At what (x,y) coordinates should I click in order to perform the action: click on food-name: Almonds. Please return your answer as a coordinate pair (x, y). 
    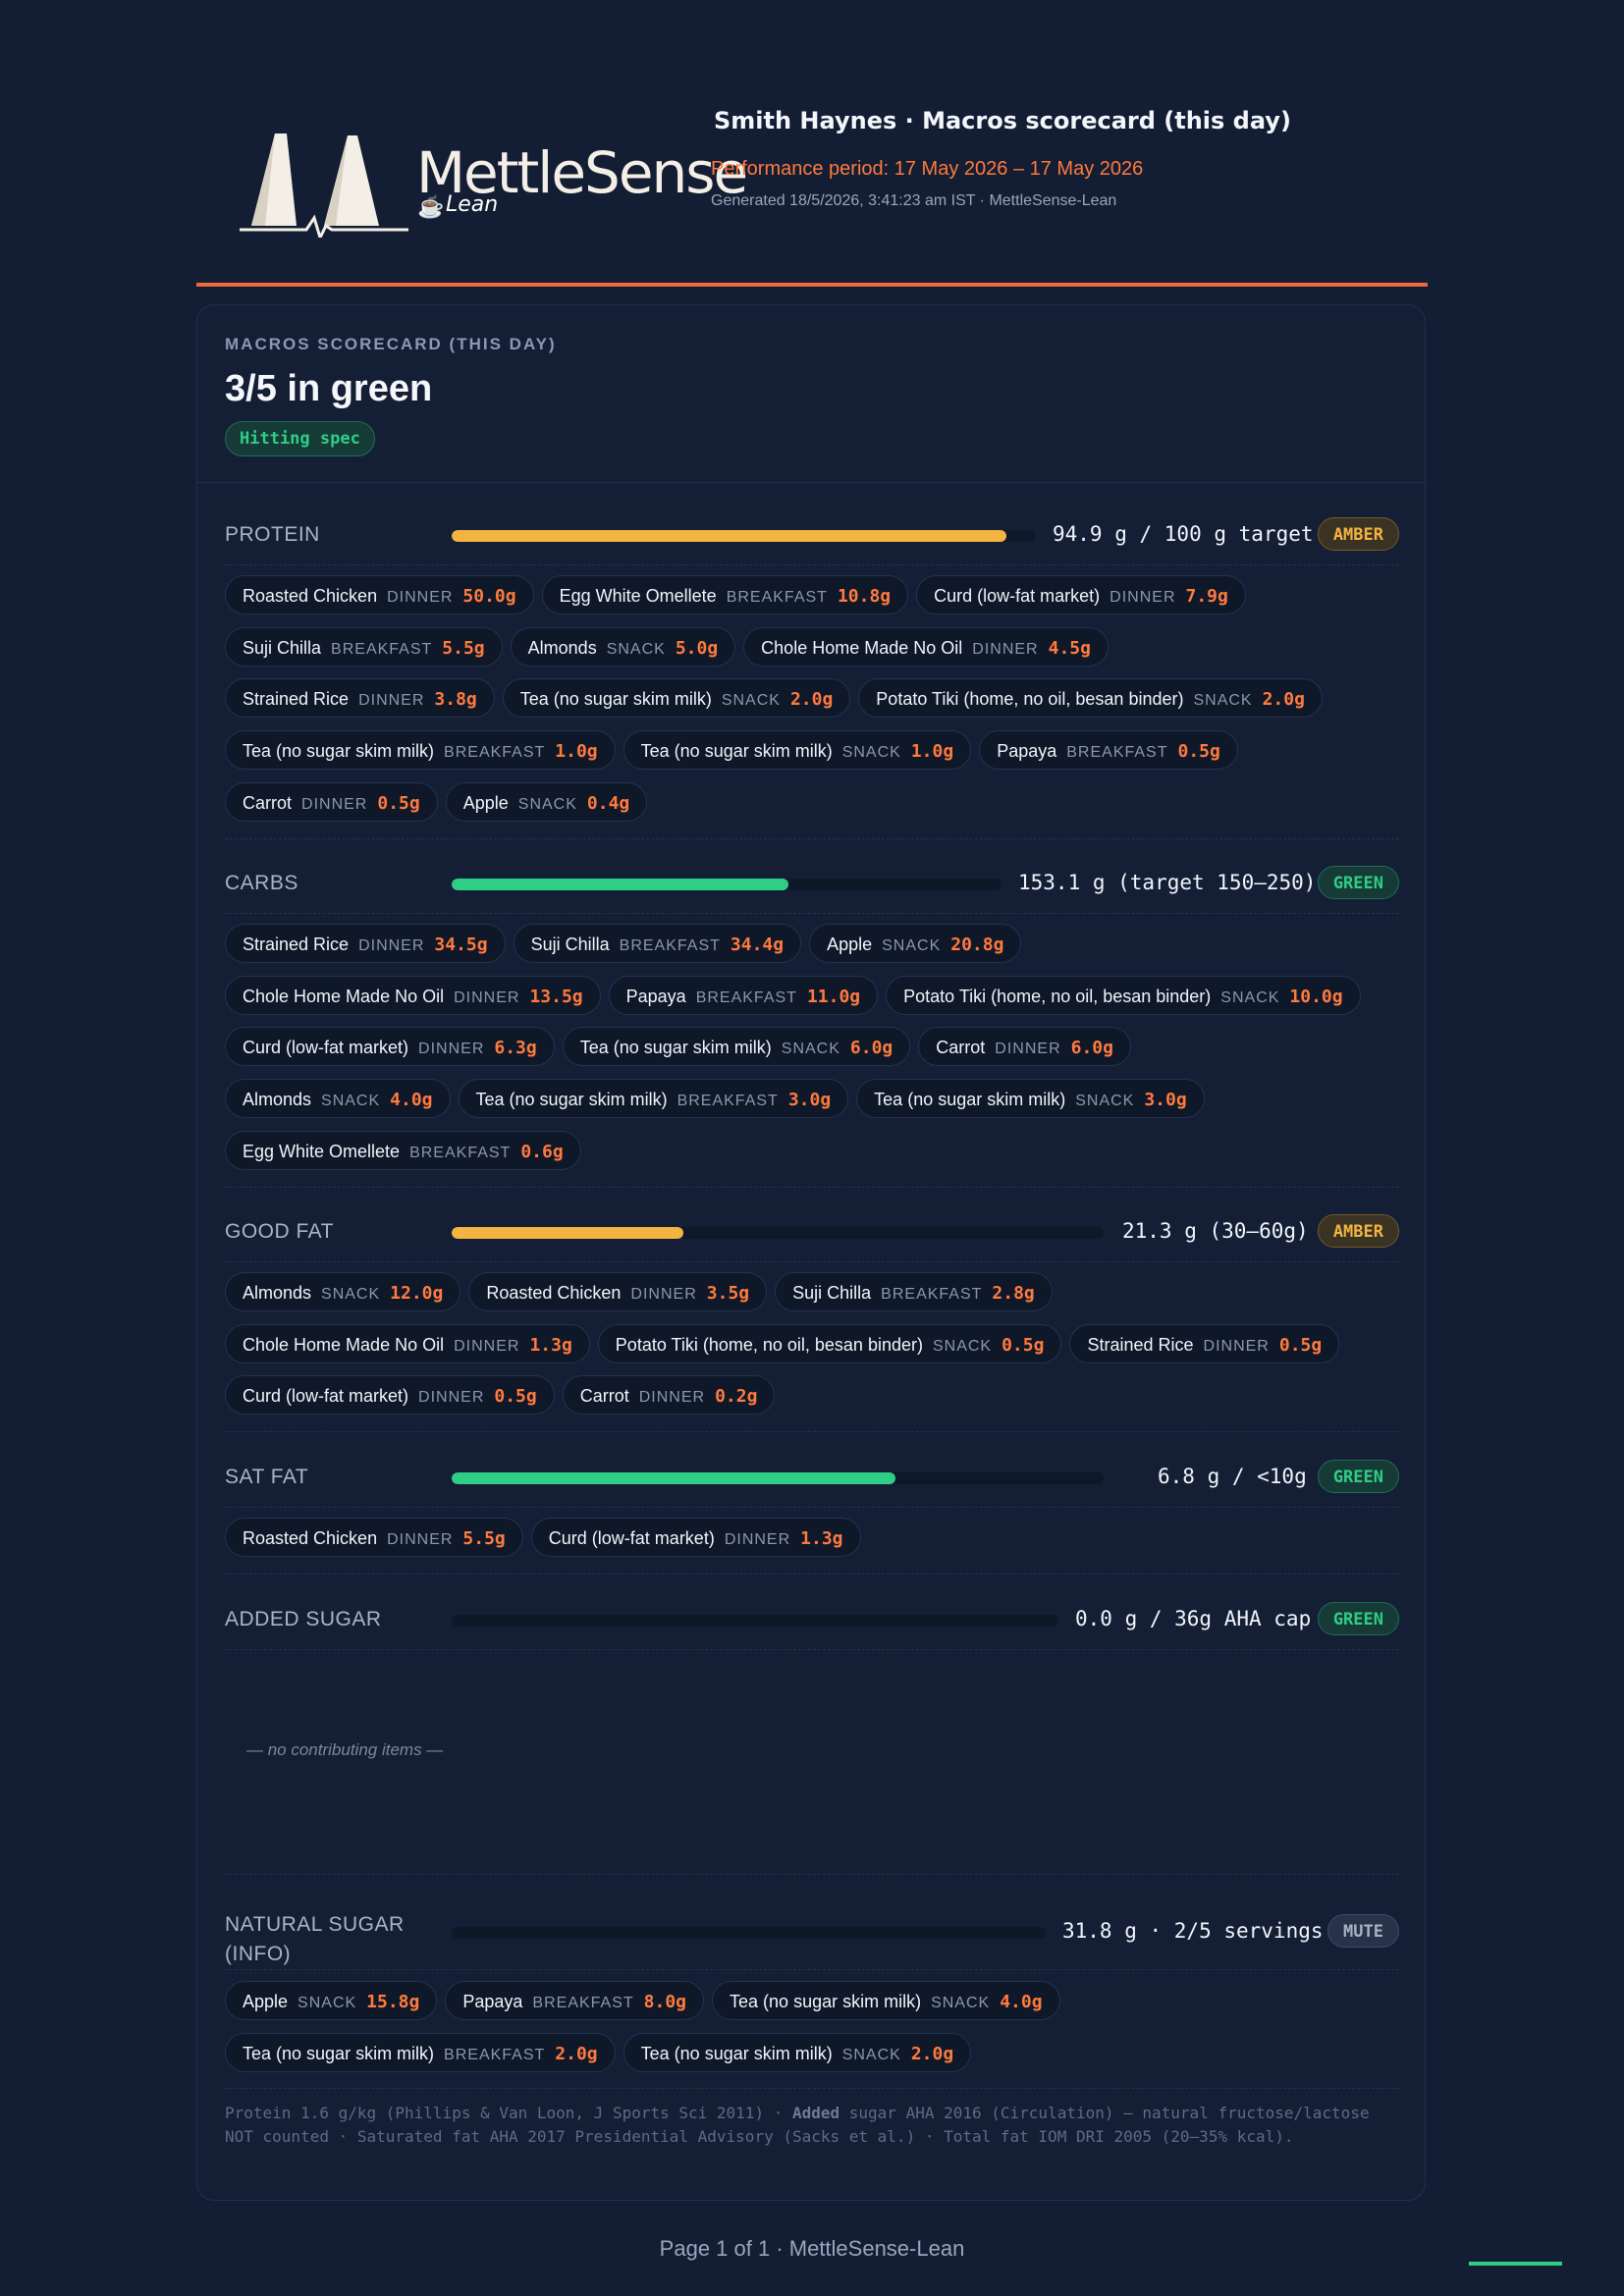
    Looking at the image, I should click on (562, 647).